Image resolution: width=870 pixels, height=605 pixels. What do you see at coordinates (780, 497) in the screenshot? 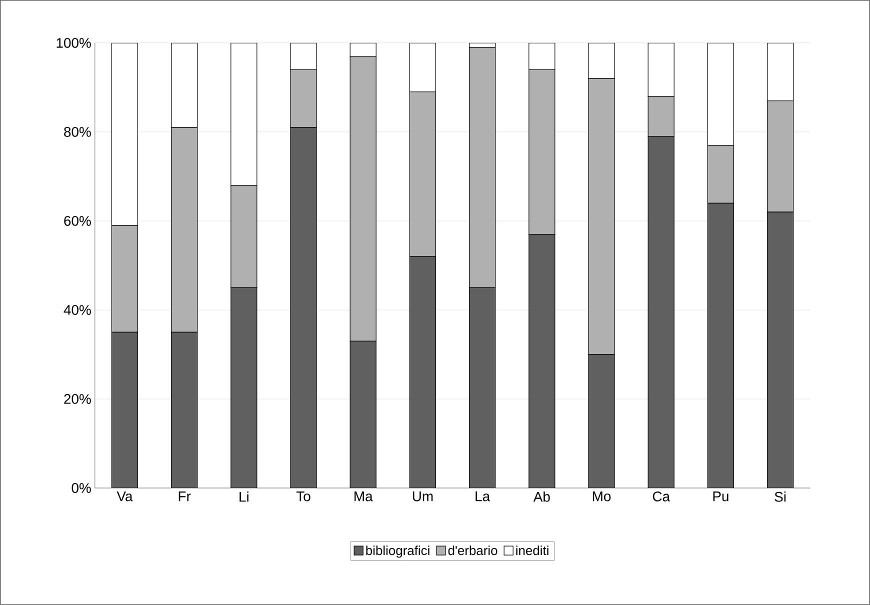
I see `x-tick-label: Si` at bounding box center [780, 497].